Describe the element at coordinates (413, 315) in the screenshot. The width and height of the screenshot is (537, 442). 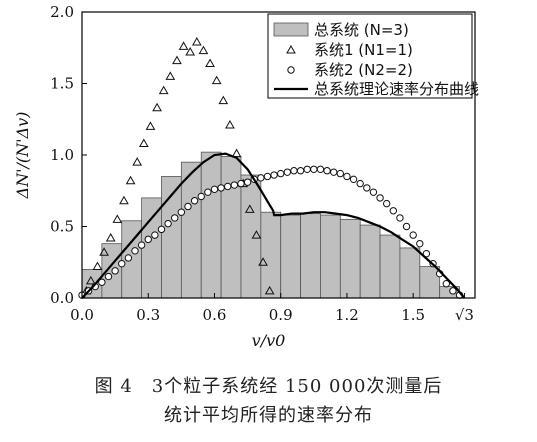
I see `x-tick-label: 1.5` at that location.